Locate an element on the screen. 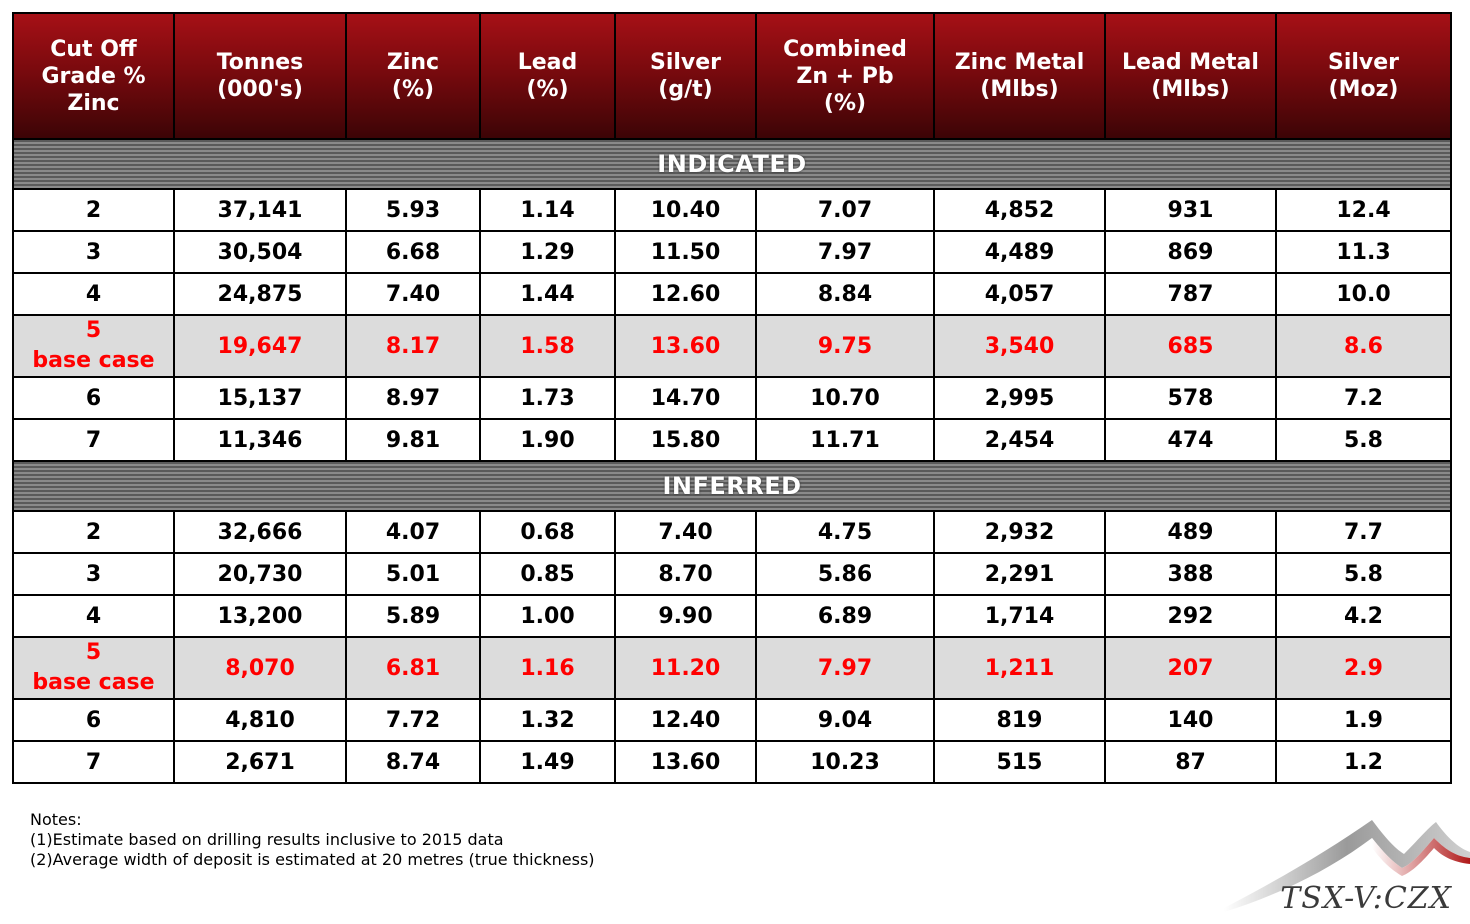  table-cell: 37,141 is located at coordinates (260, 210).